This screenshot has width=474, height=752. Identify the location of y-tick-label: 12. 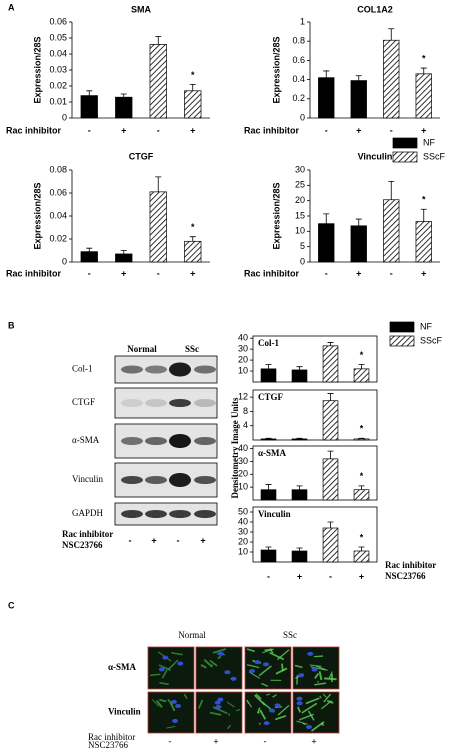
(243, 397).